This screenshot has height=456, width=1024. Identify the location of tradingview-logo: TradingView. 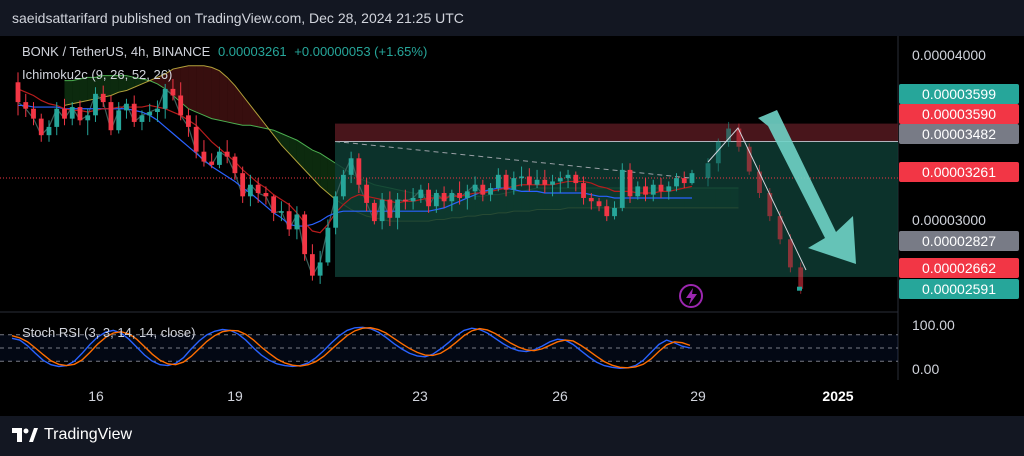
(72, 435).